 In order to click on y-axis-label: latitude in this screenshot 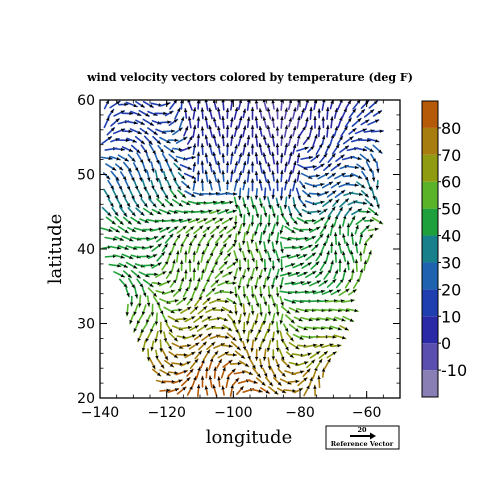, I will do `click(55, 249)`.